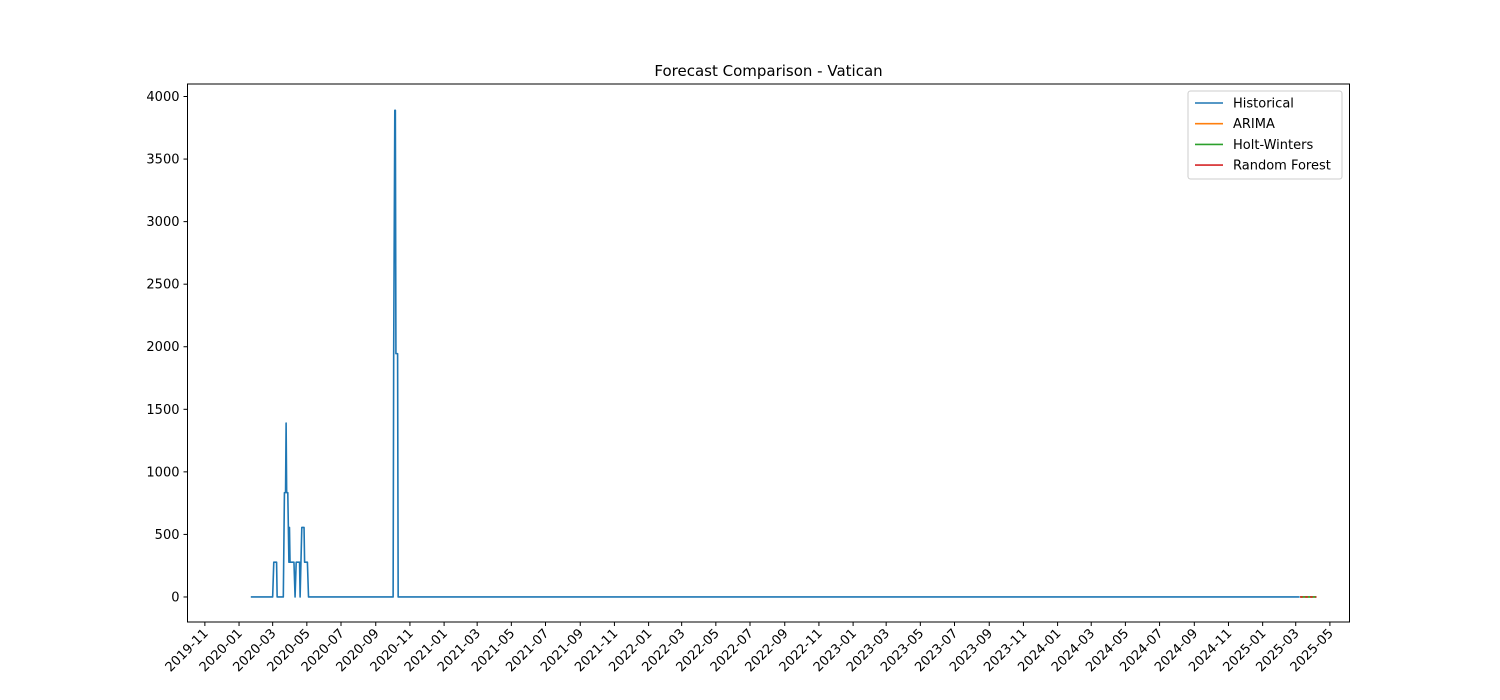 This screenshot has width=1500, height=700. I want to click on legend-frame, so click(1265, 135).